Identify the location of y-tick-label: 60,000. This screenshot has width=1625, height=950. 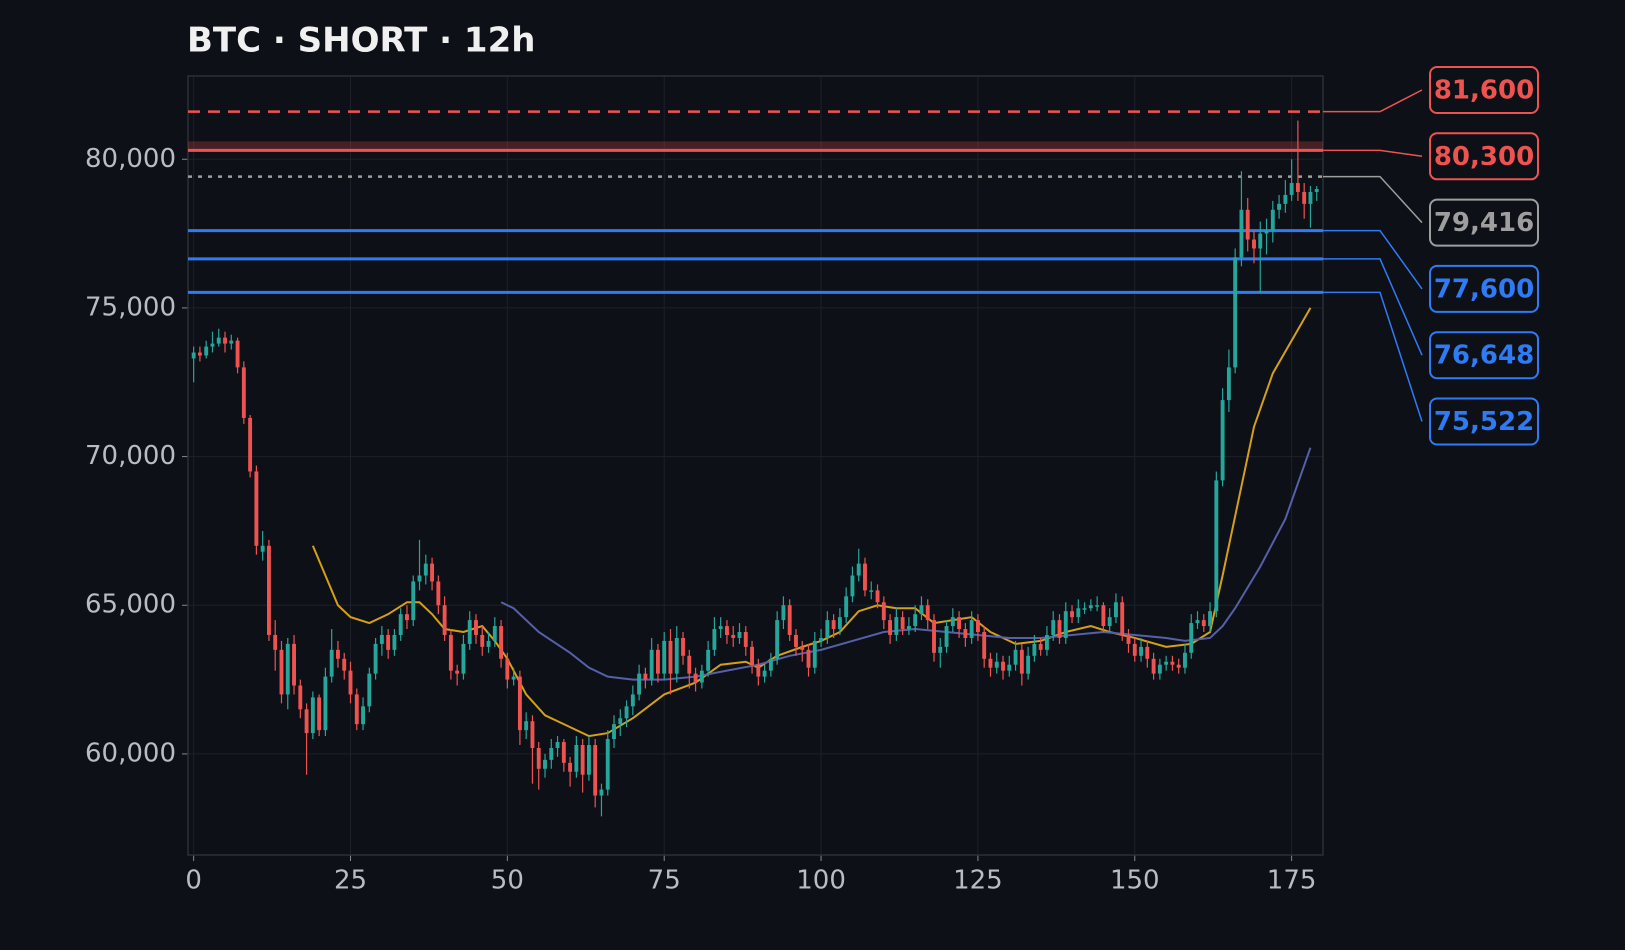
(130, 753).